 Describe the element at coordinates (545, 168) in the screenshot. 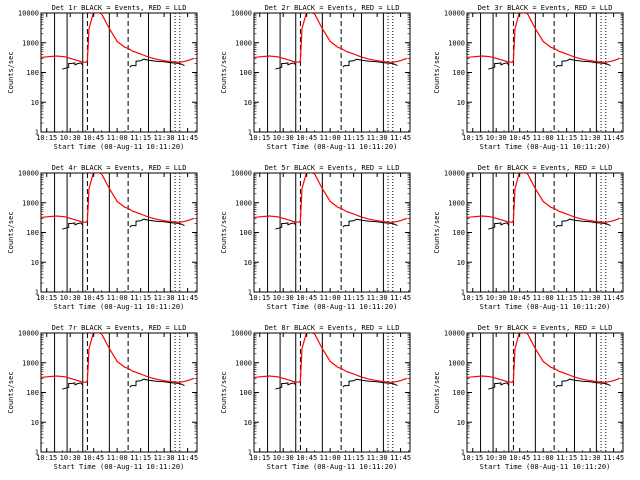

I see `panel-title: Det 6r BLACK = Events, RED = LLD` at that location.